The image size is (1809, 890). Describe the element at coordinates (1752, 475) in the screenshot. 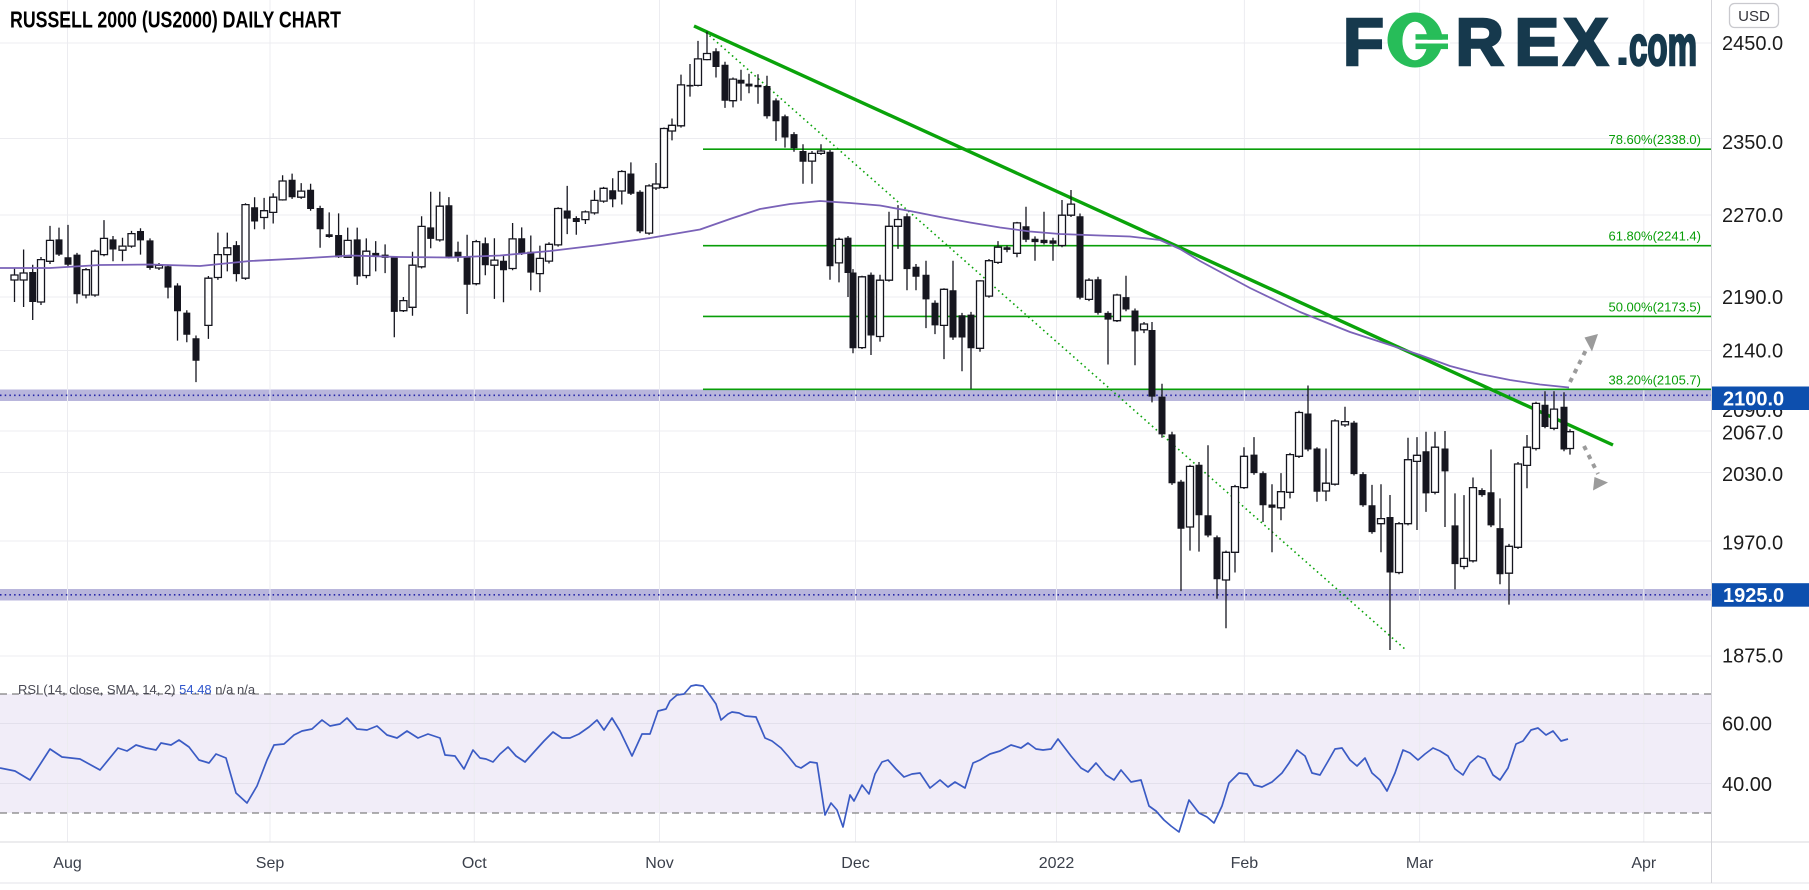

I see `svg-text: 2030.0` at that location.